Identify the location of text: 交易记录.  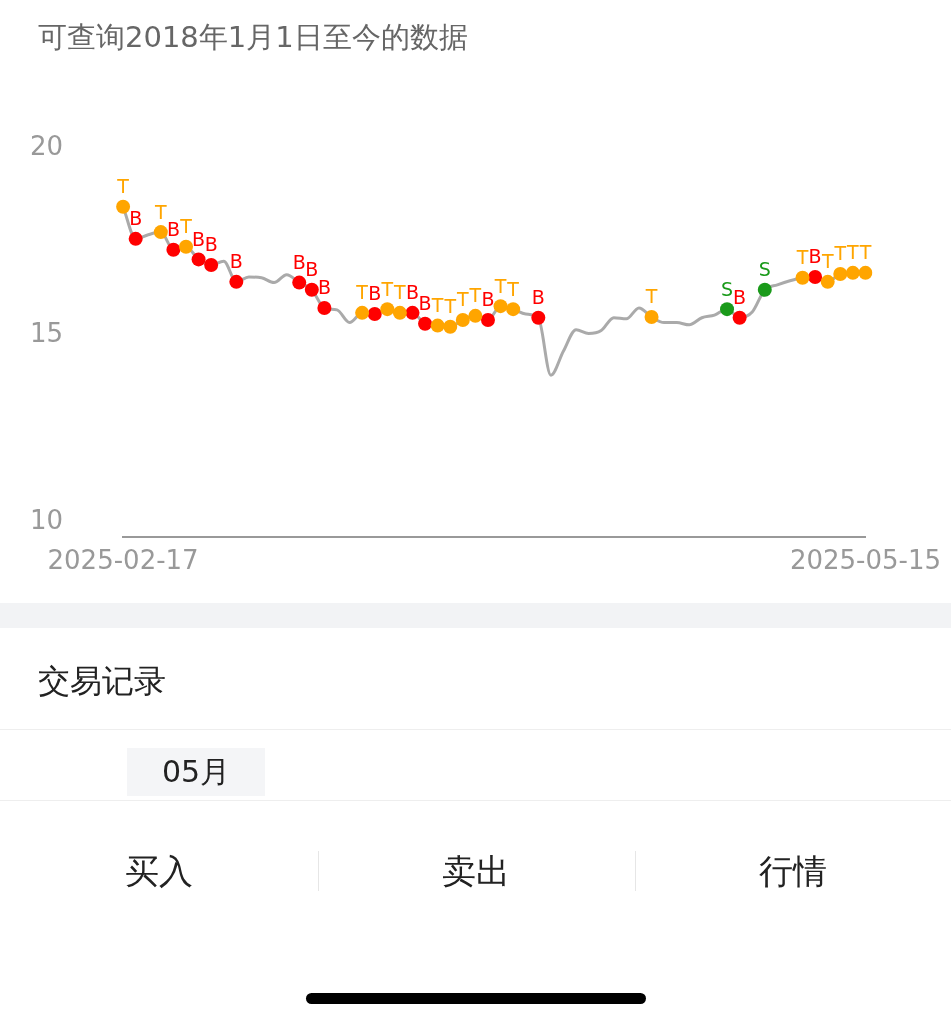
(102, 681).